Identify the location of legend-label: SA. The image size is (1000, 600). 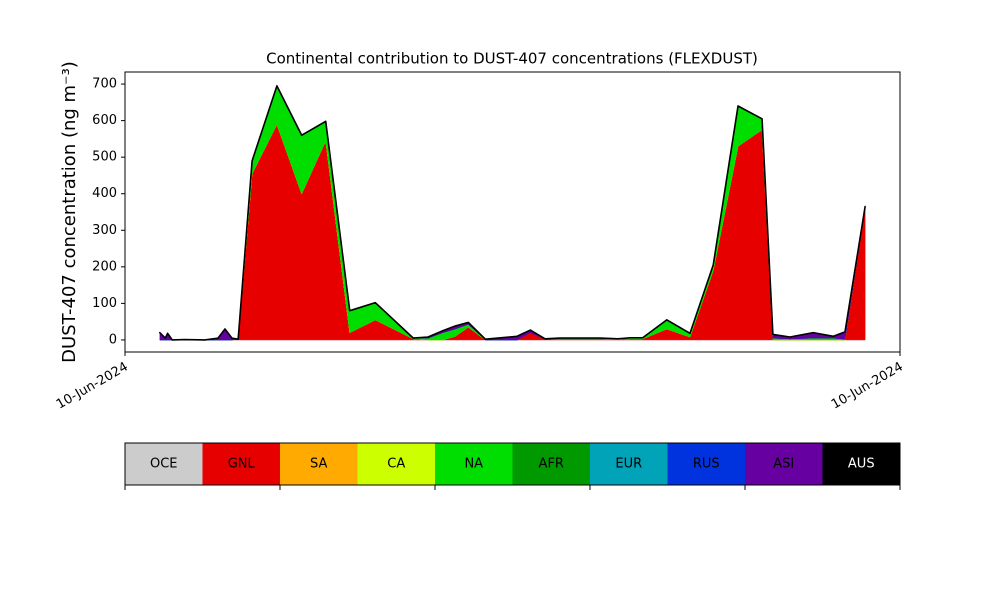
(318, 464).